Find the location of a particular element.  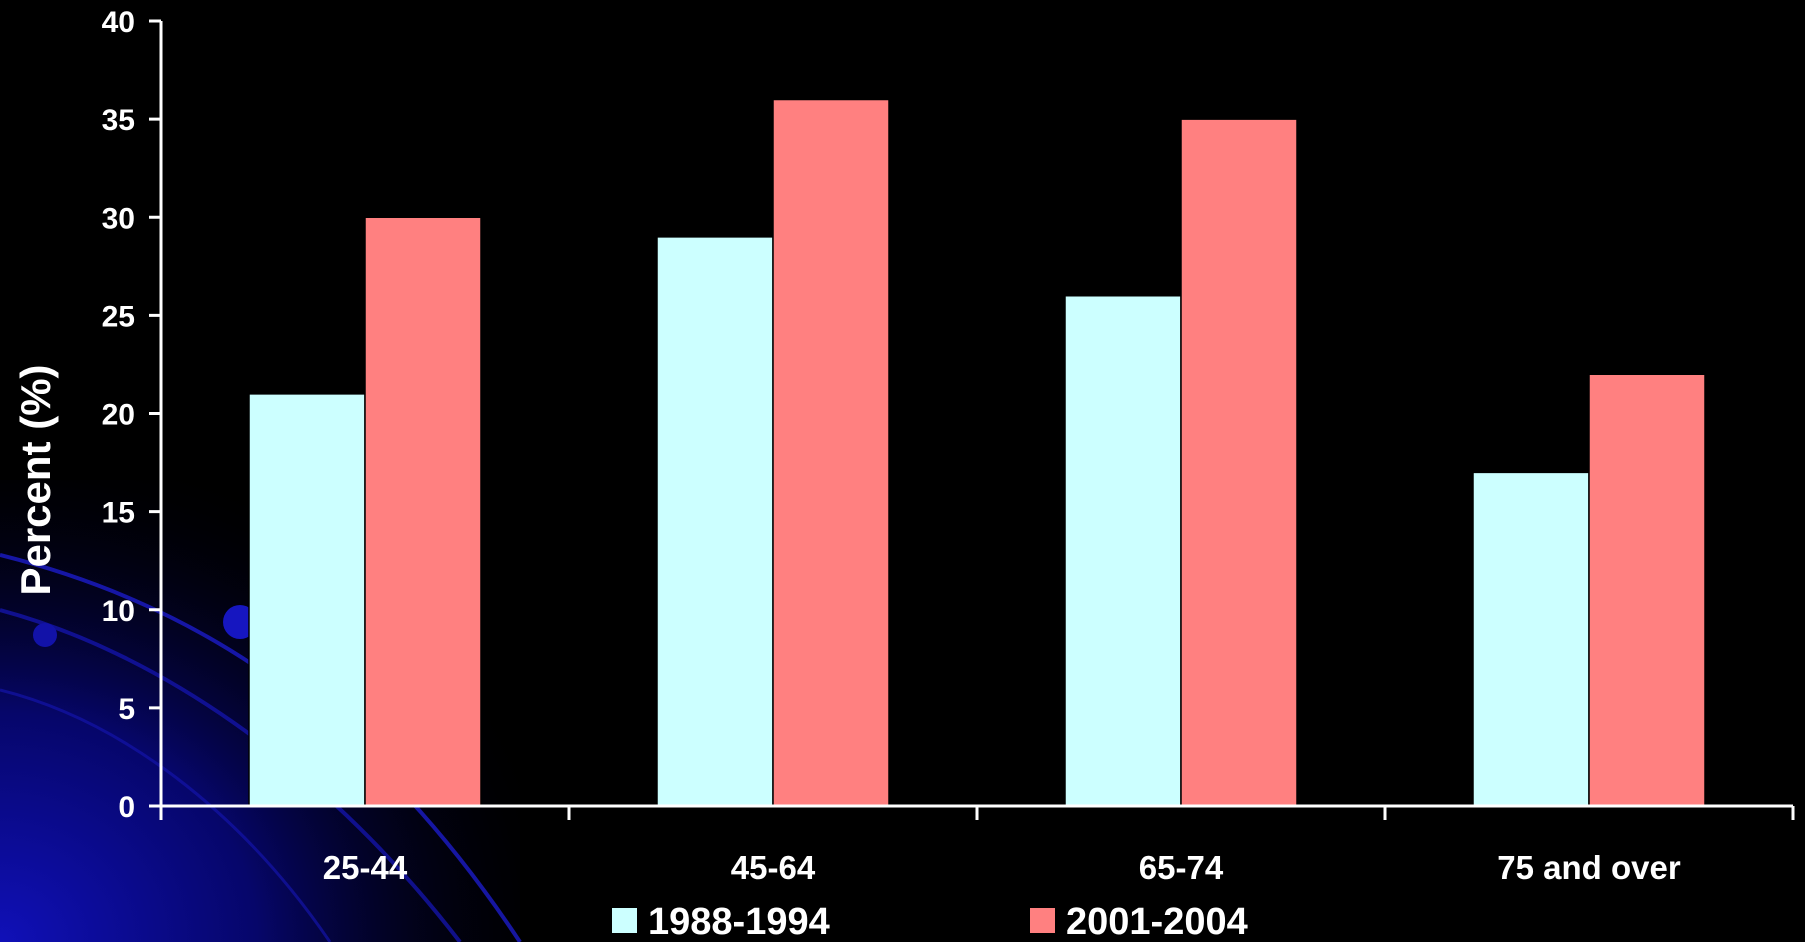

x-axis: 25-44 45-64 65-74 75 and over is located at coordinates (977, 845).